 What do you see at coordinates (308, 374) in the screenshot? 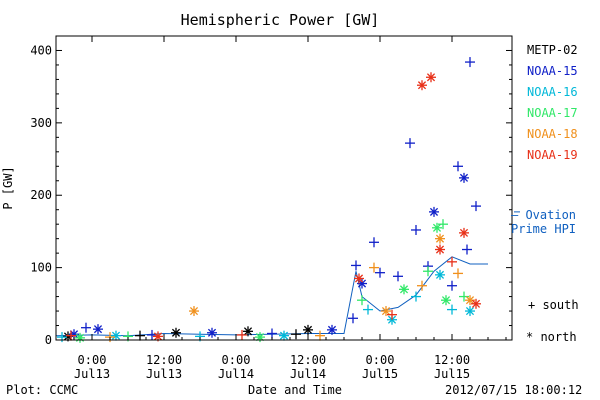
I see `x-tick-date-label: Jul14` at bounding box center [308, 374].